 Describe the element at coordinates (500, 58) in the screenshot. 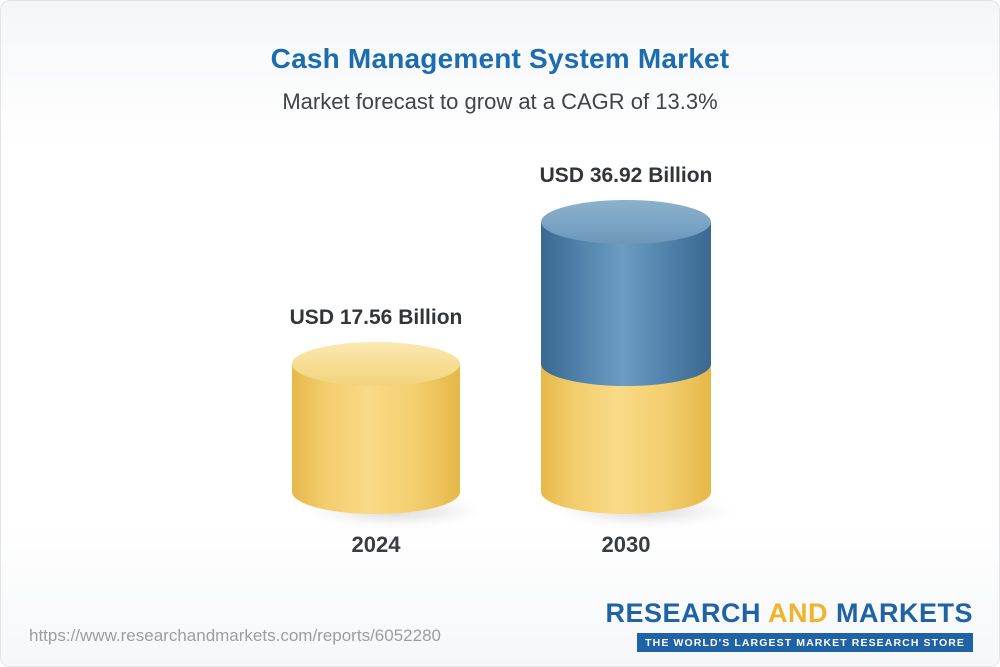

I see `chart-title: Cash Management System Market` at that location.